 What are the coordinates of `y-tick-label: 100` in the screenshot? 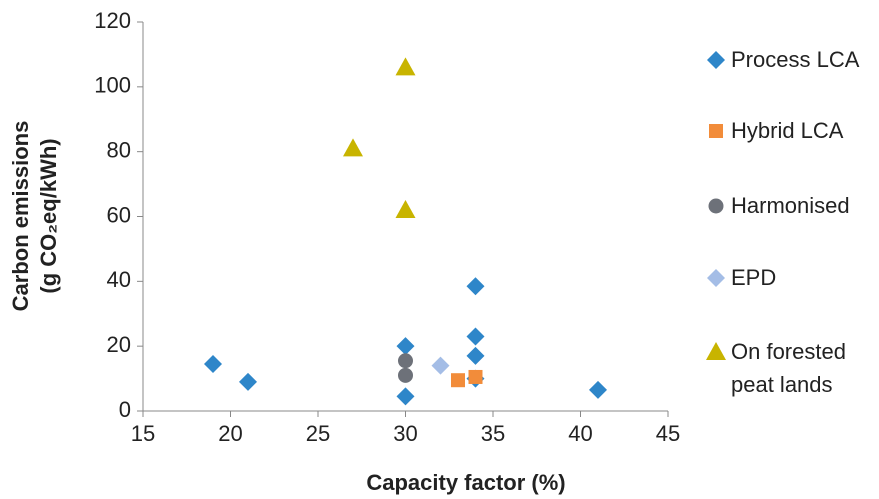 It's located at (112, 85).